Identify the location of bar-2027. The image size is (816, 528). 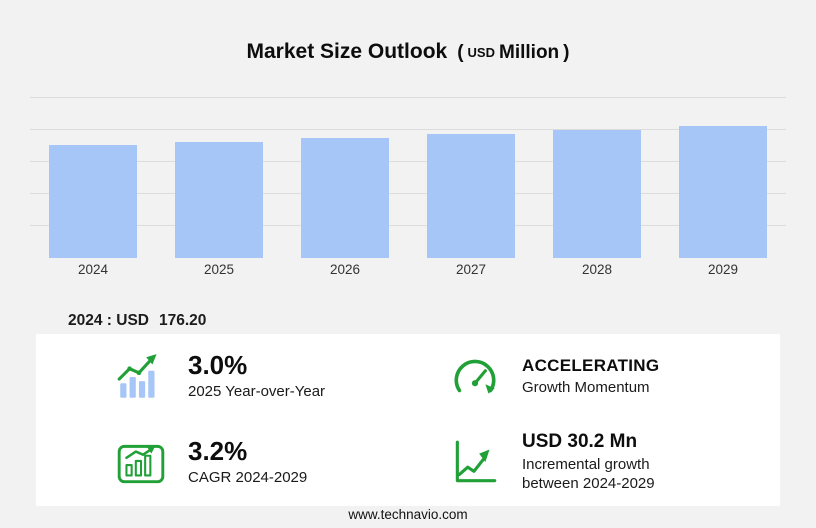
(471, 196).